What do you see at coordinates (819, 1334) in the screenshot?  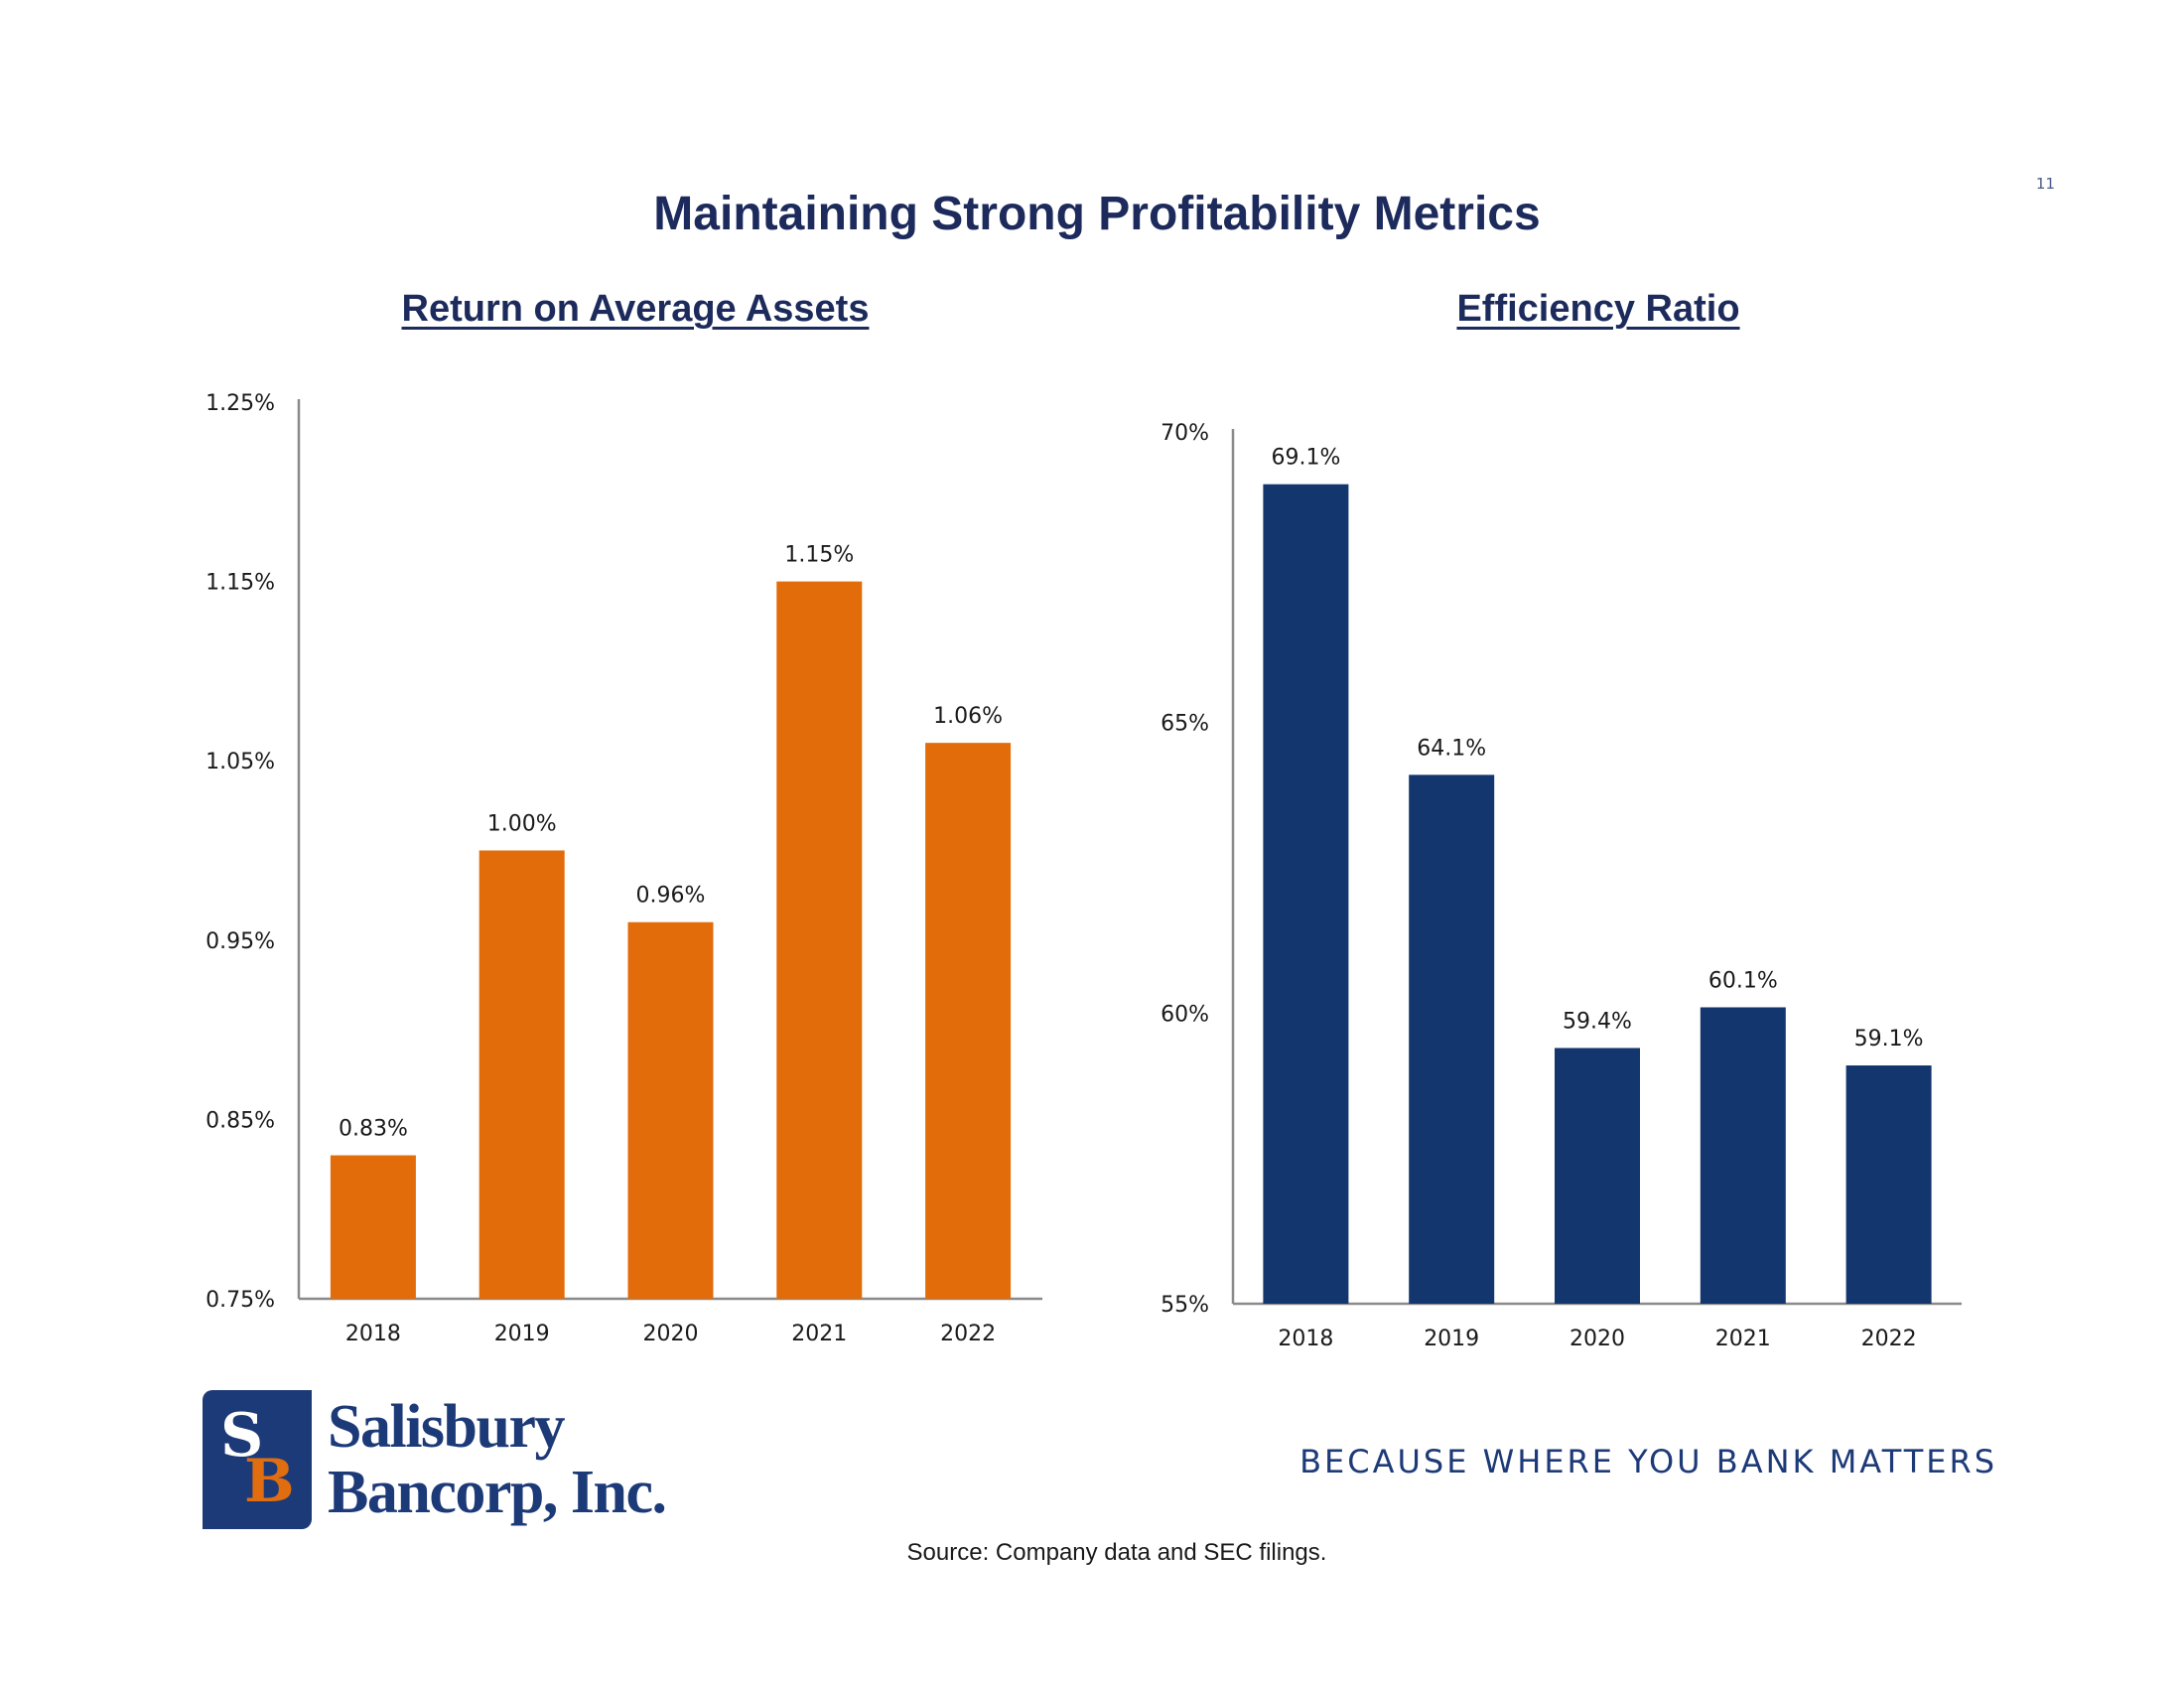 I see `roa-x-tick-label: 2021` at bounding box center [819, 1334].